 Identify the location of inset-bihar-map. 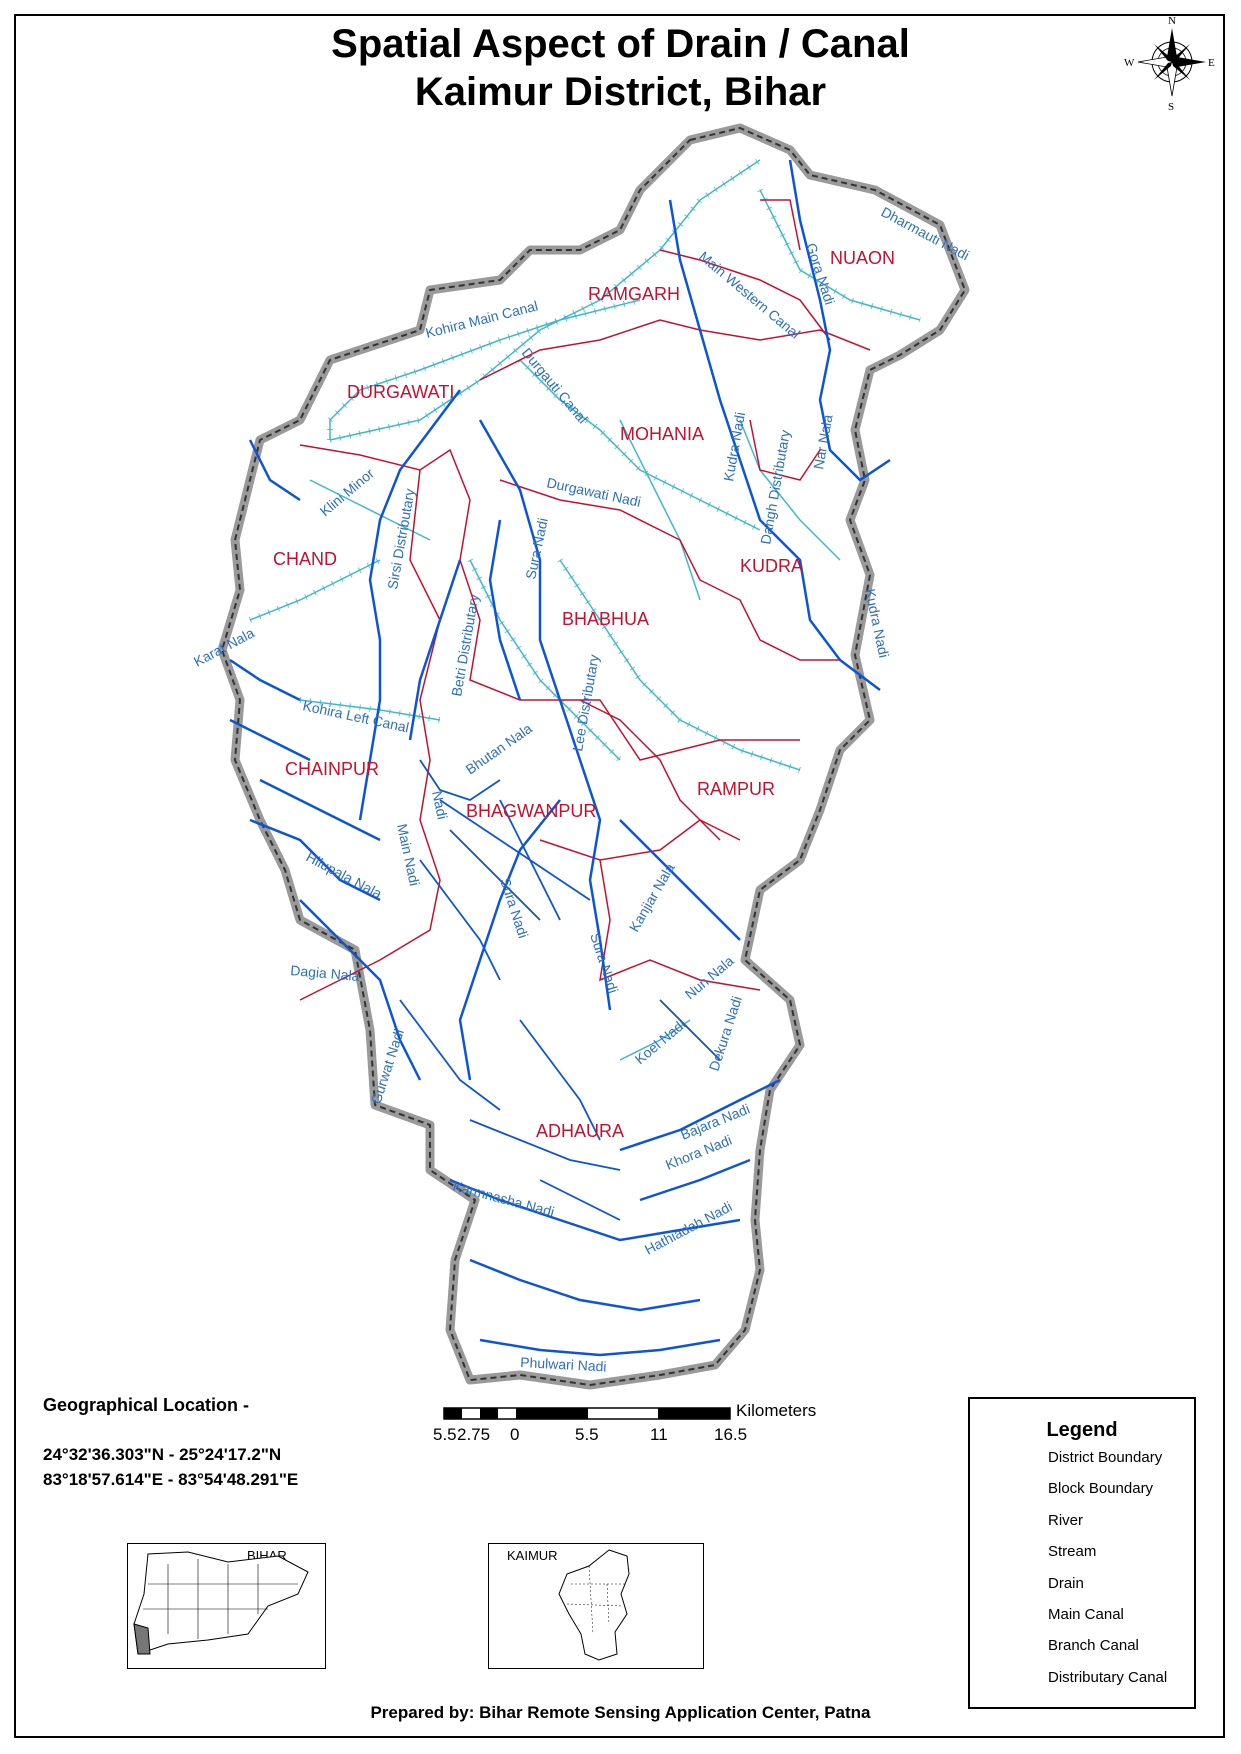
(221, 1603).